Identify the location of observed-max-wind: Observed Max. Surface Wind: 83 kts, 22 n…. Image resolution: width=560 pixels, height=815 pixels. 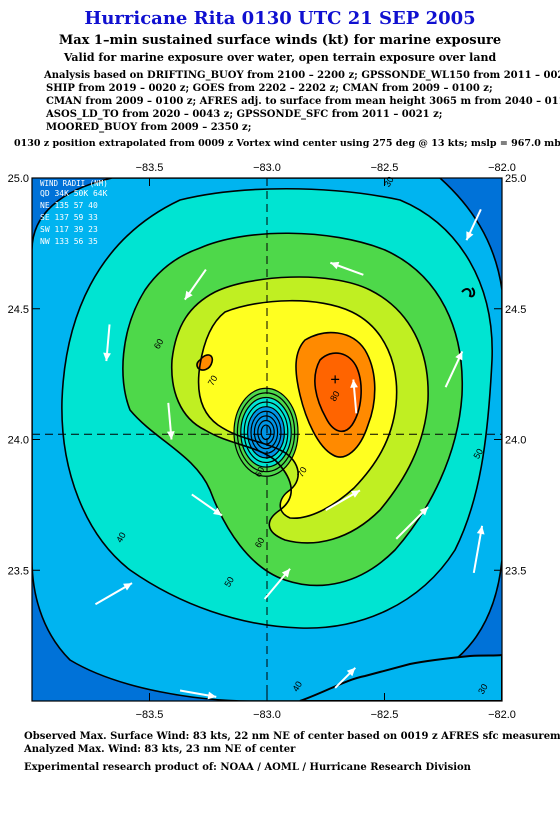
(292, 736).